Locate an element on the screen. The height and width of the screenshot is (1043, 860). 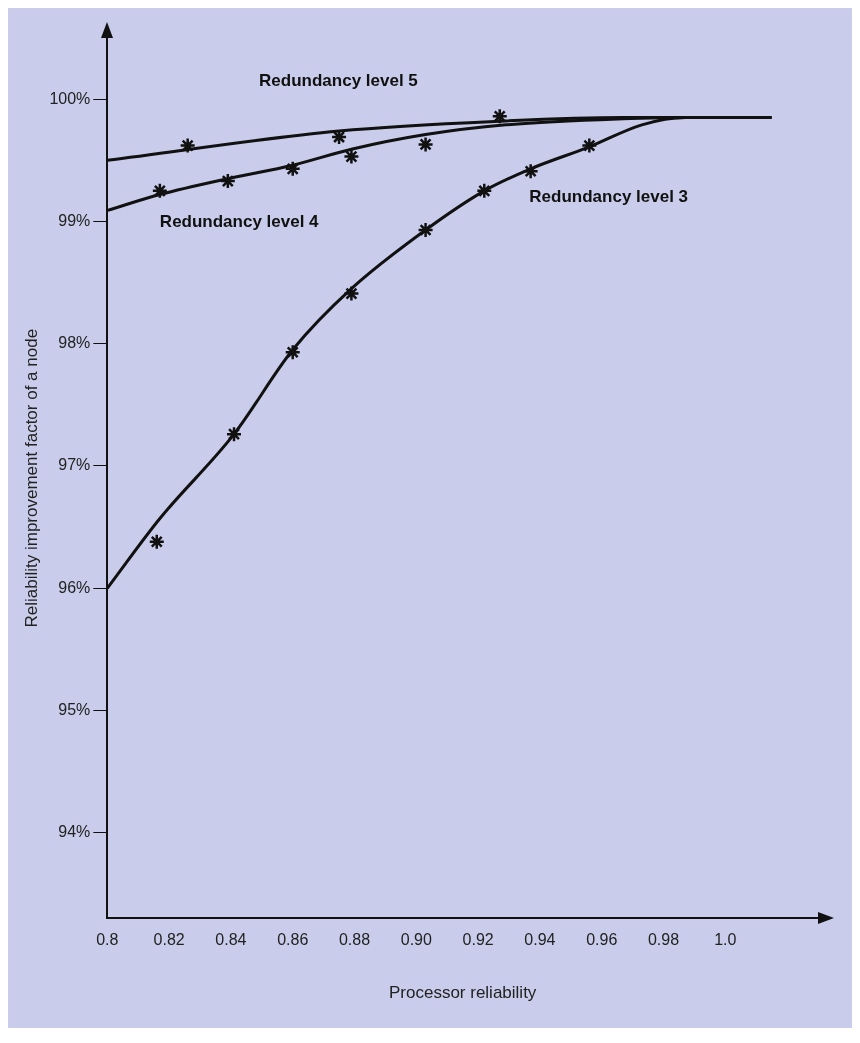
series-label: Redundancy level 3 is located at coordinates (609, 196).